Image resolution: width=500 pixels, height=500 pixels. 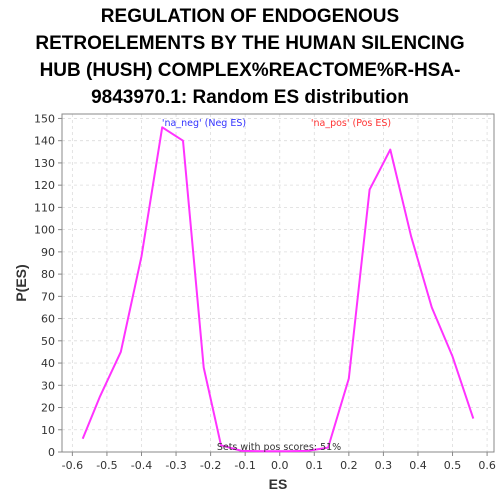 I want to click on y-tick-label: 120, so click(x=44, y=185).